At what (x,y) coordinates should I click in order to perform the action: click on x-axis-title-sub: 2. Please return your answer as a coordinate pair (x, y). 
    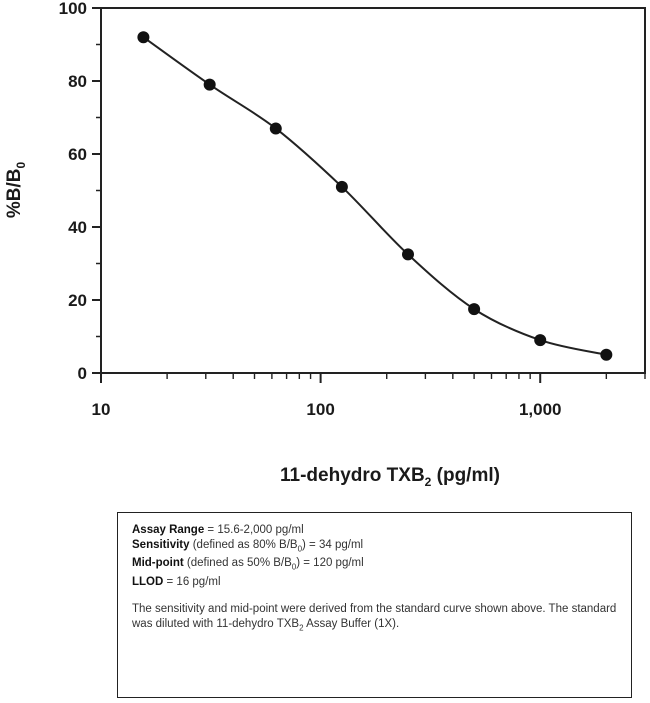
    Looking at the image, I should click on (428, 482).